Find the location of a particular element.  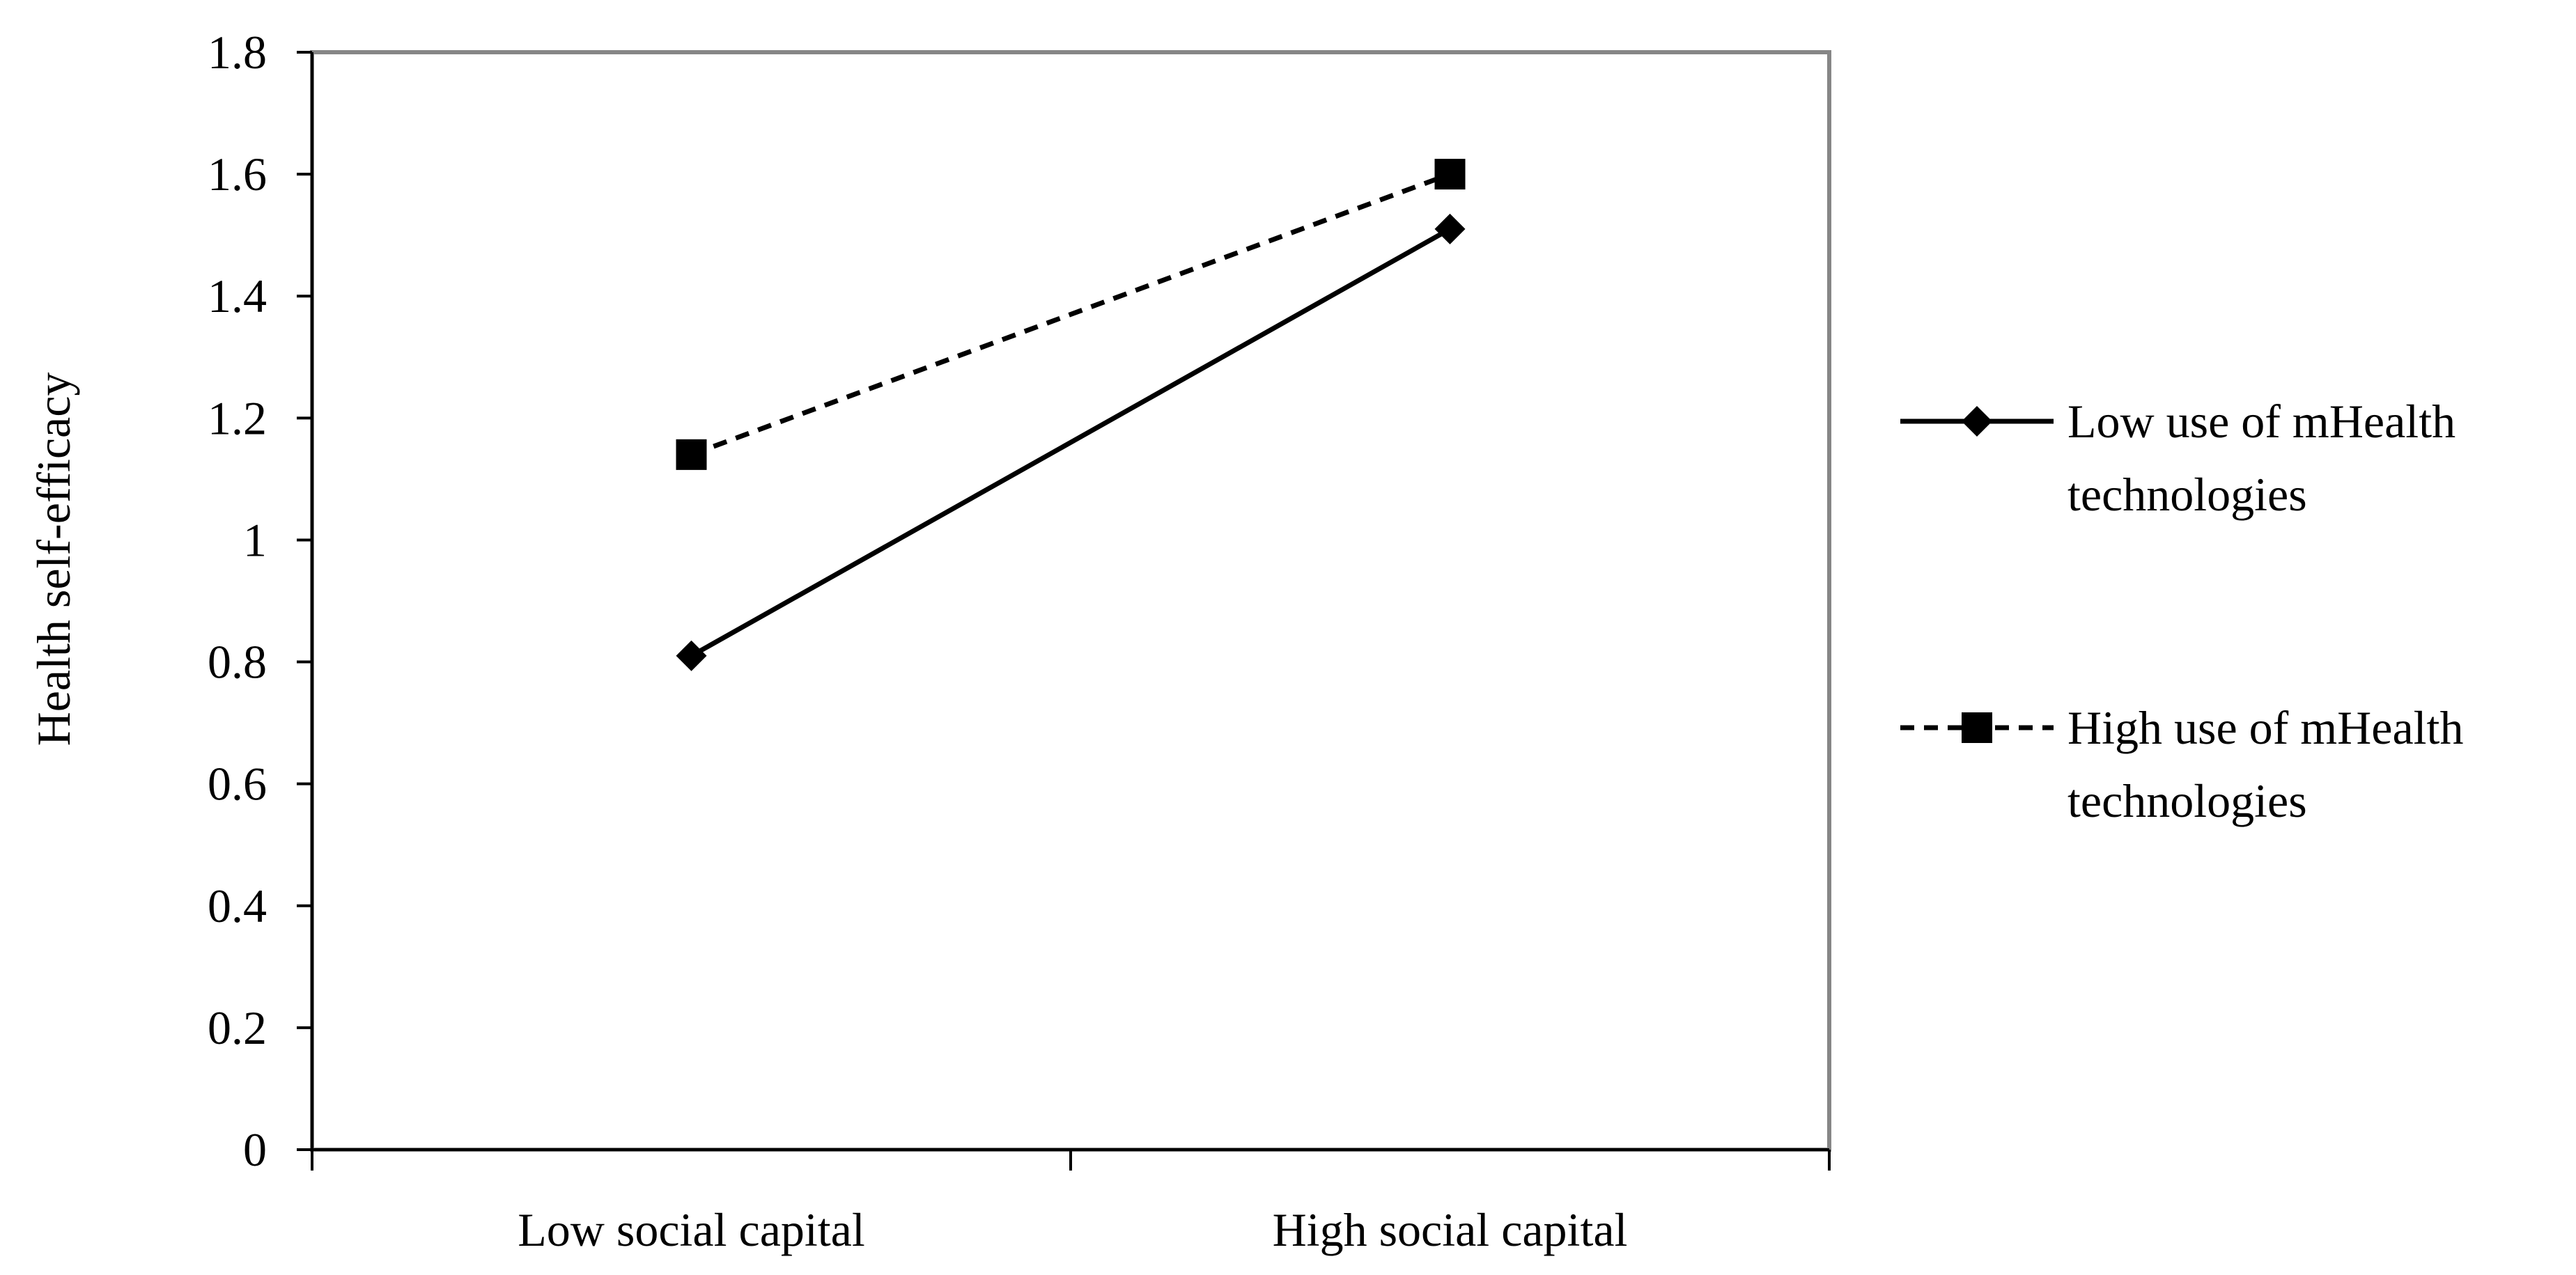

x-tick-label: Low social capital is located at coordinates (691, 1229).